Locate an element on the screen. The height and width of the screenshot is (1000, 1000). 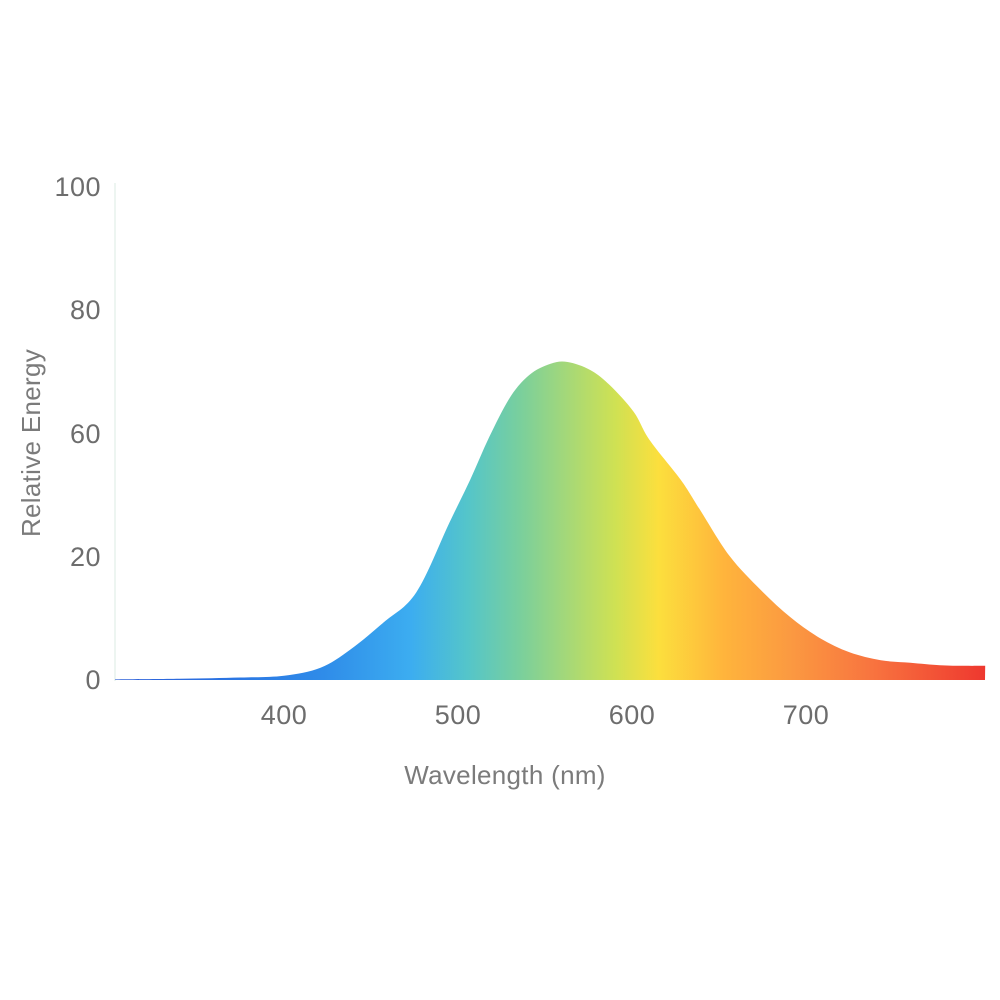
x-tick-label: 400 is located at coordinates (284, 715).